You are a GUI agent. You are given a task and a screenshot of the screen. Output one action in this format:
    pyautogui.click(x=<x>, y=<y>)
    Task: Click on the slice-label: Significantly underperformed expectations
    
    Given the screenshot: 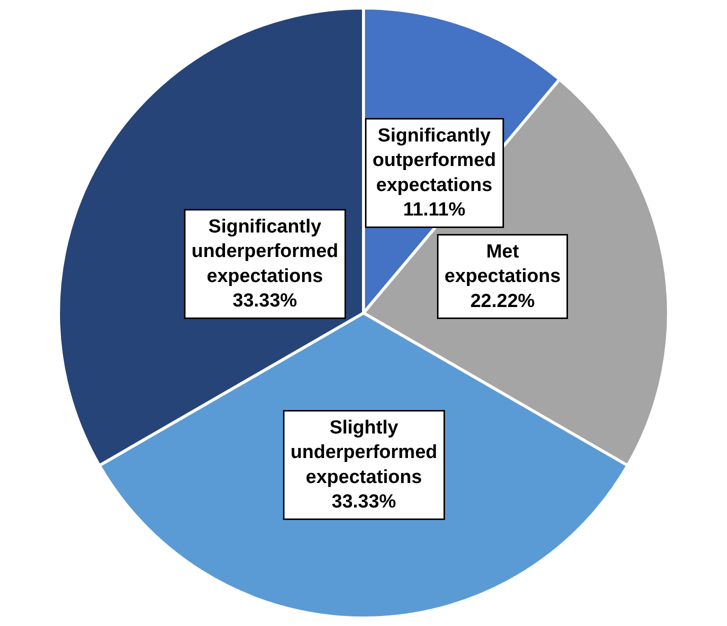 What is the action you would take?
    pyautogui.click(x=265, y=251)
    